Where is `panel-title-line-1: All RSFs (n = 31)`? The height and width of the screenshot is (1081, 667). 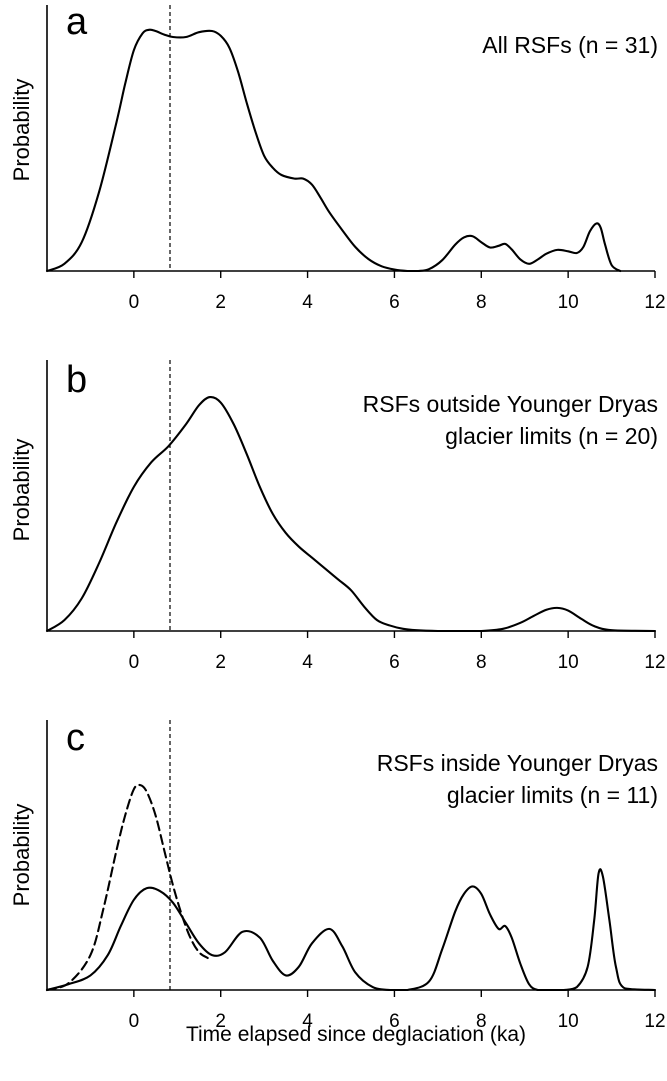 panel-title-line-1: All RSFs (n = 31) is located at coordinates (570, 45).